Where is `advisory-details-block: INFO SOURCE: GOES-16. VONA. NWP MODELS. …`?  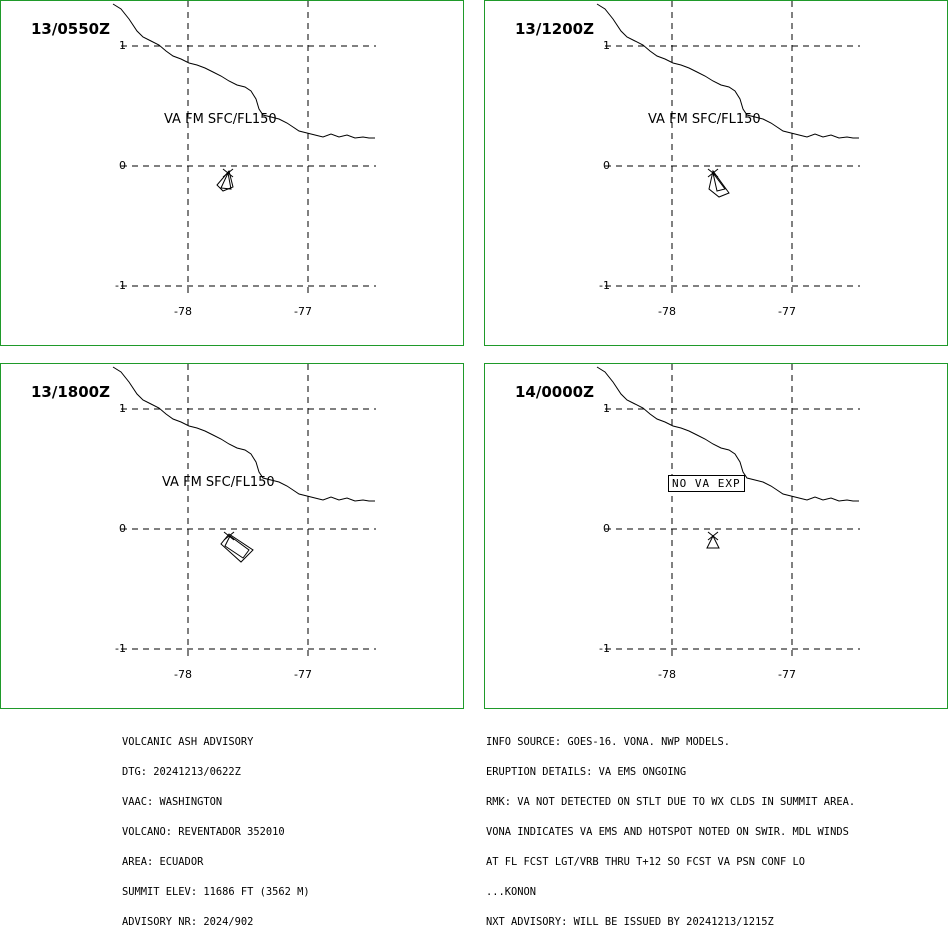 advisory-details-block: INFO SOURCE: GOES-16. VONA. NWP MODELS. … is located at coordinates (670, 827).